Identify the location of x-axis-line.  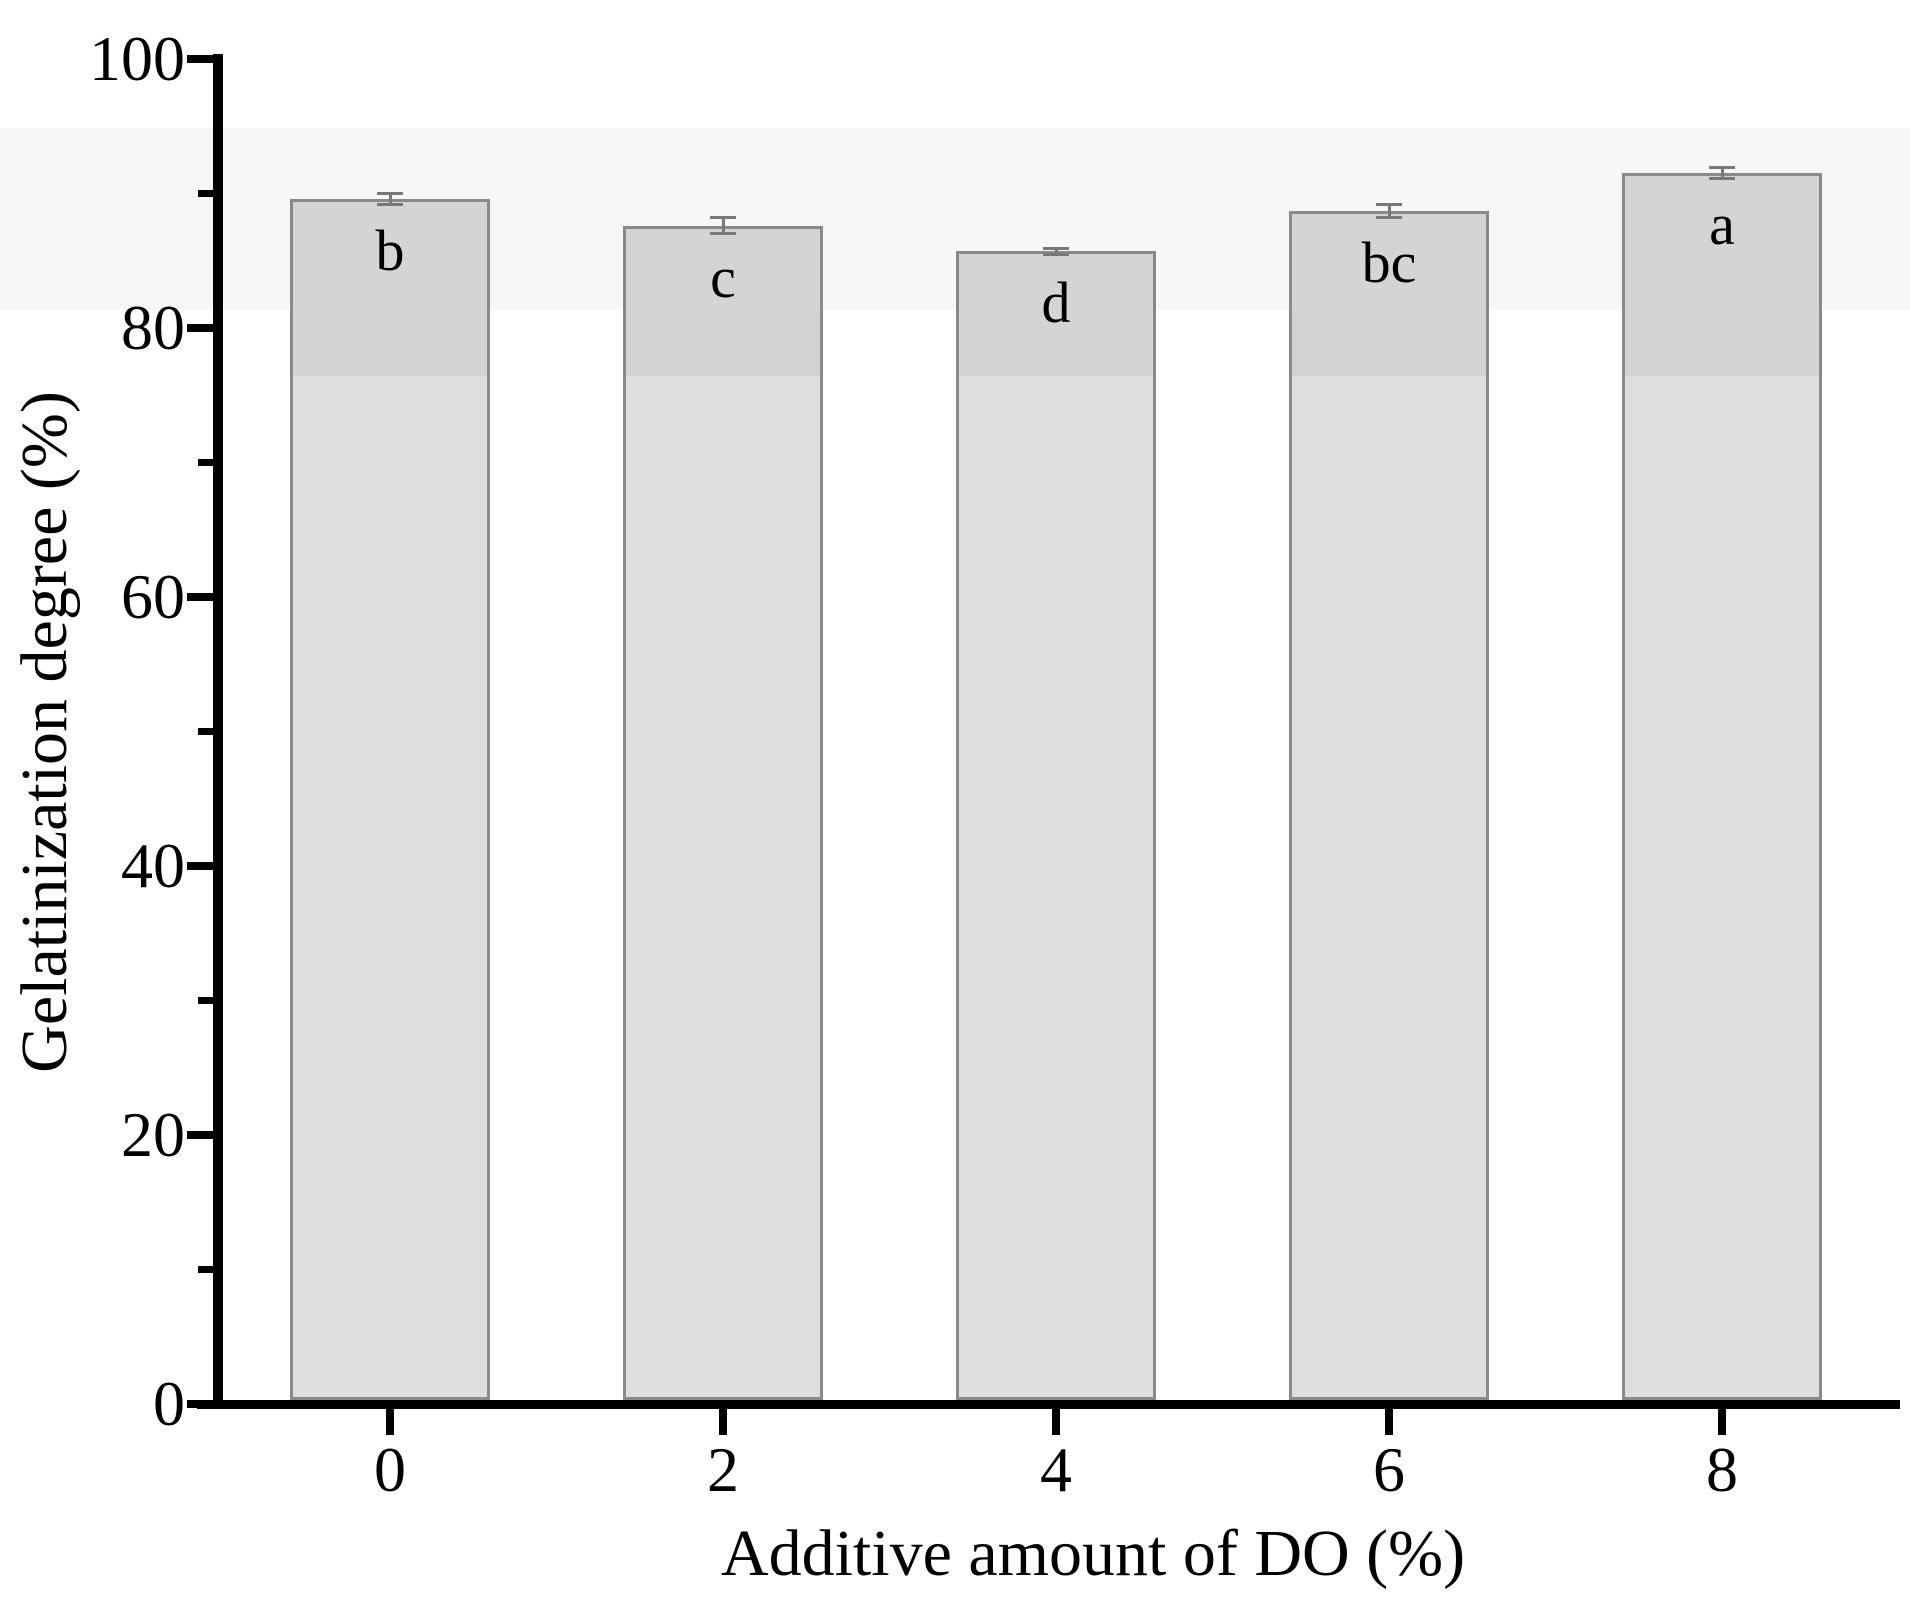
(1048, 1404).